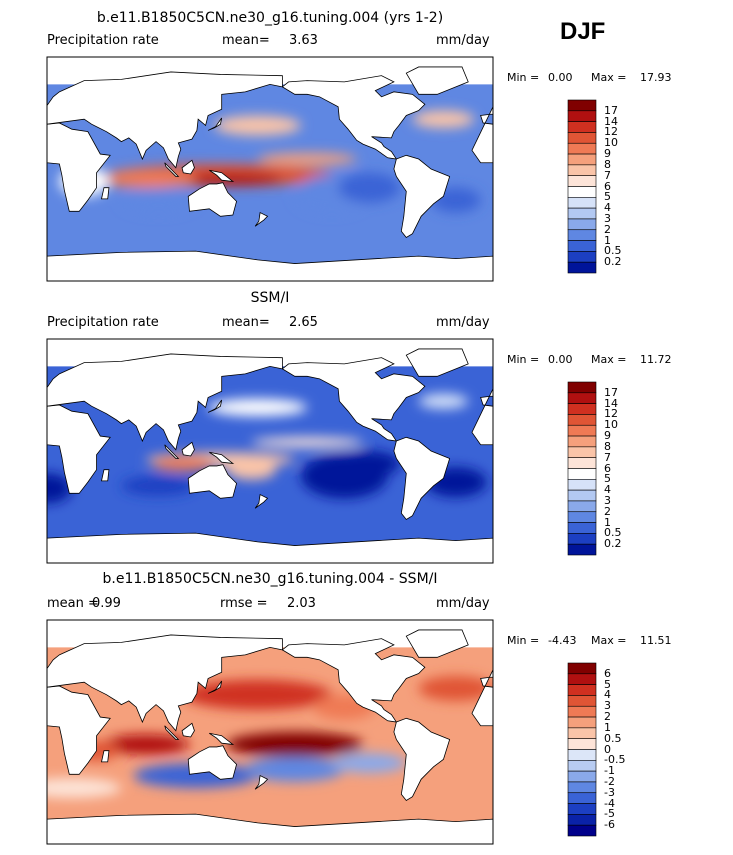 The width and height of the screenshot is (733, 855). I want to click on stat-value: 2.03, so click(301, 603).